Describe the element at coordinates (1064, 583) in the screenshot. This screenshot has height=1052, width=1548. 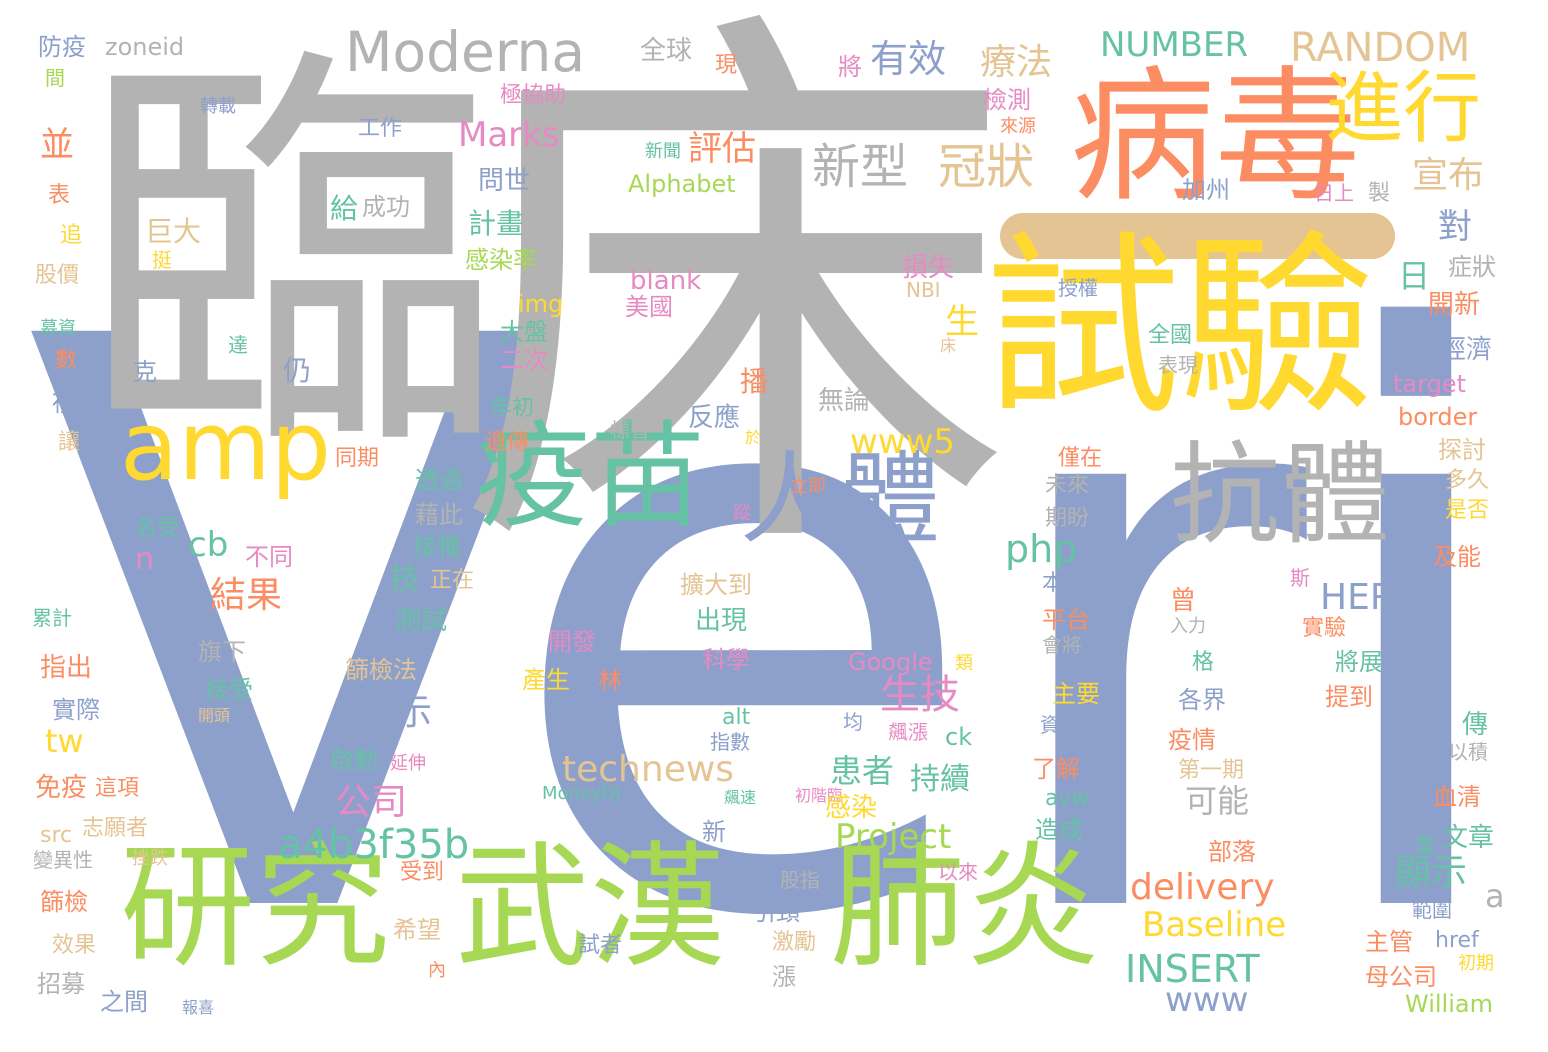
I see `word-term-122: 本文` at that location.